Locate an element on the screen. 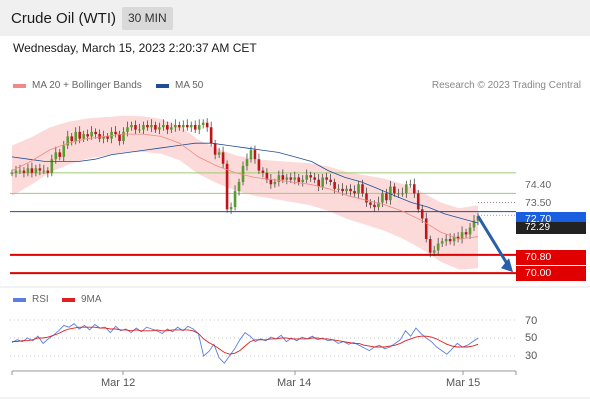  legend-ma50: MA 50 is located at coordinates (179, 85).